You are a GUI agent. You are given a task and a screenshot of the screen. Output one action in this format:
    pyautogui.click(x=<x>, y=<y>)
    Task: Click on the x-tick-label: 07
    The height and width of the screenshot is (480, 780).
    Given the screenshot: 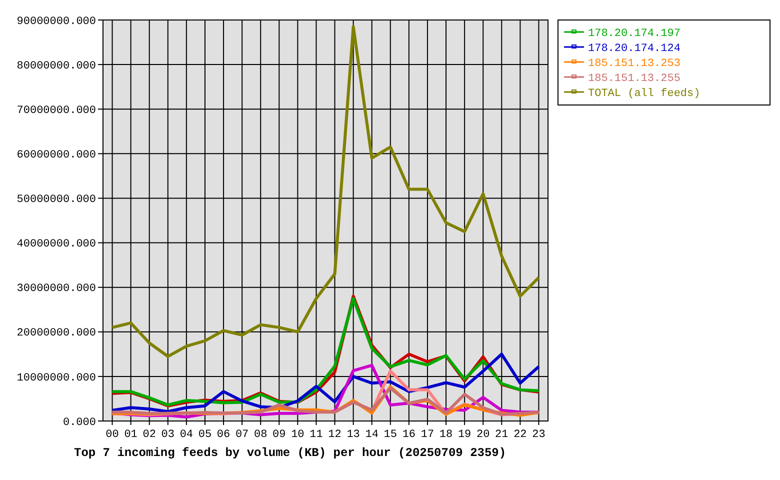 What is the action you would take?
    pyautogui.click(x=242, y=435)
    